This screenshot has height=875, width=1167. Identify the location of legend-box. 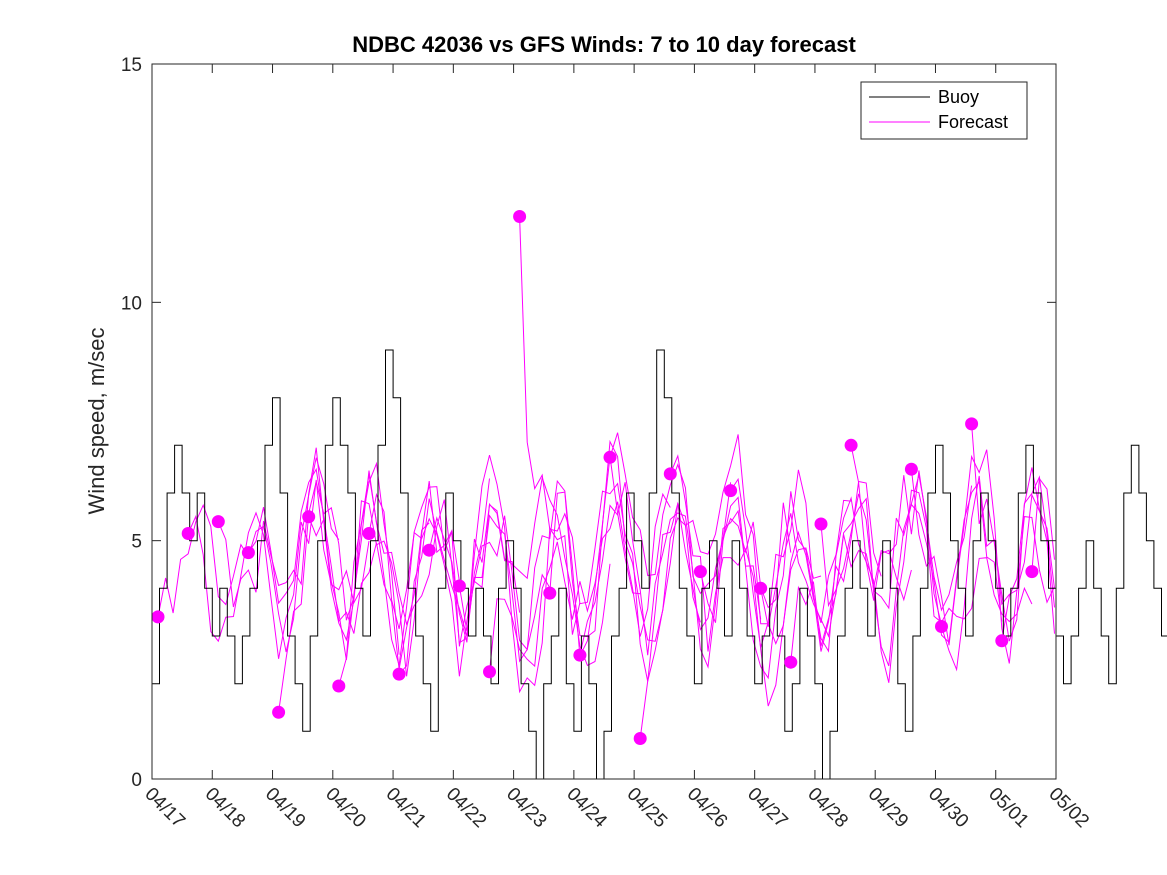
(944, 110).